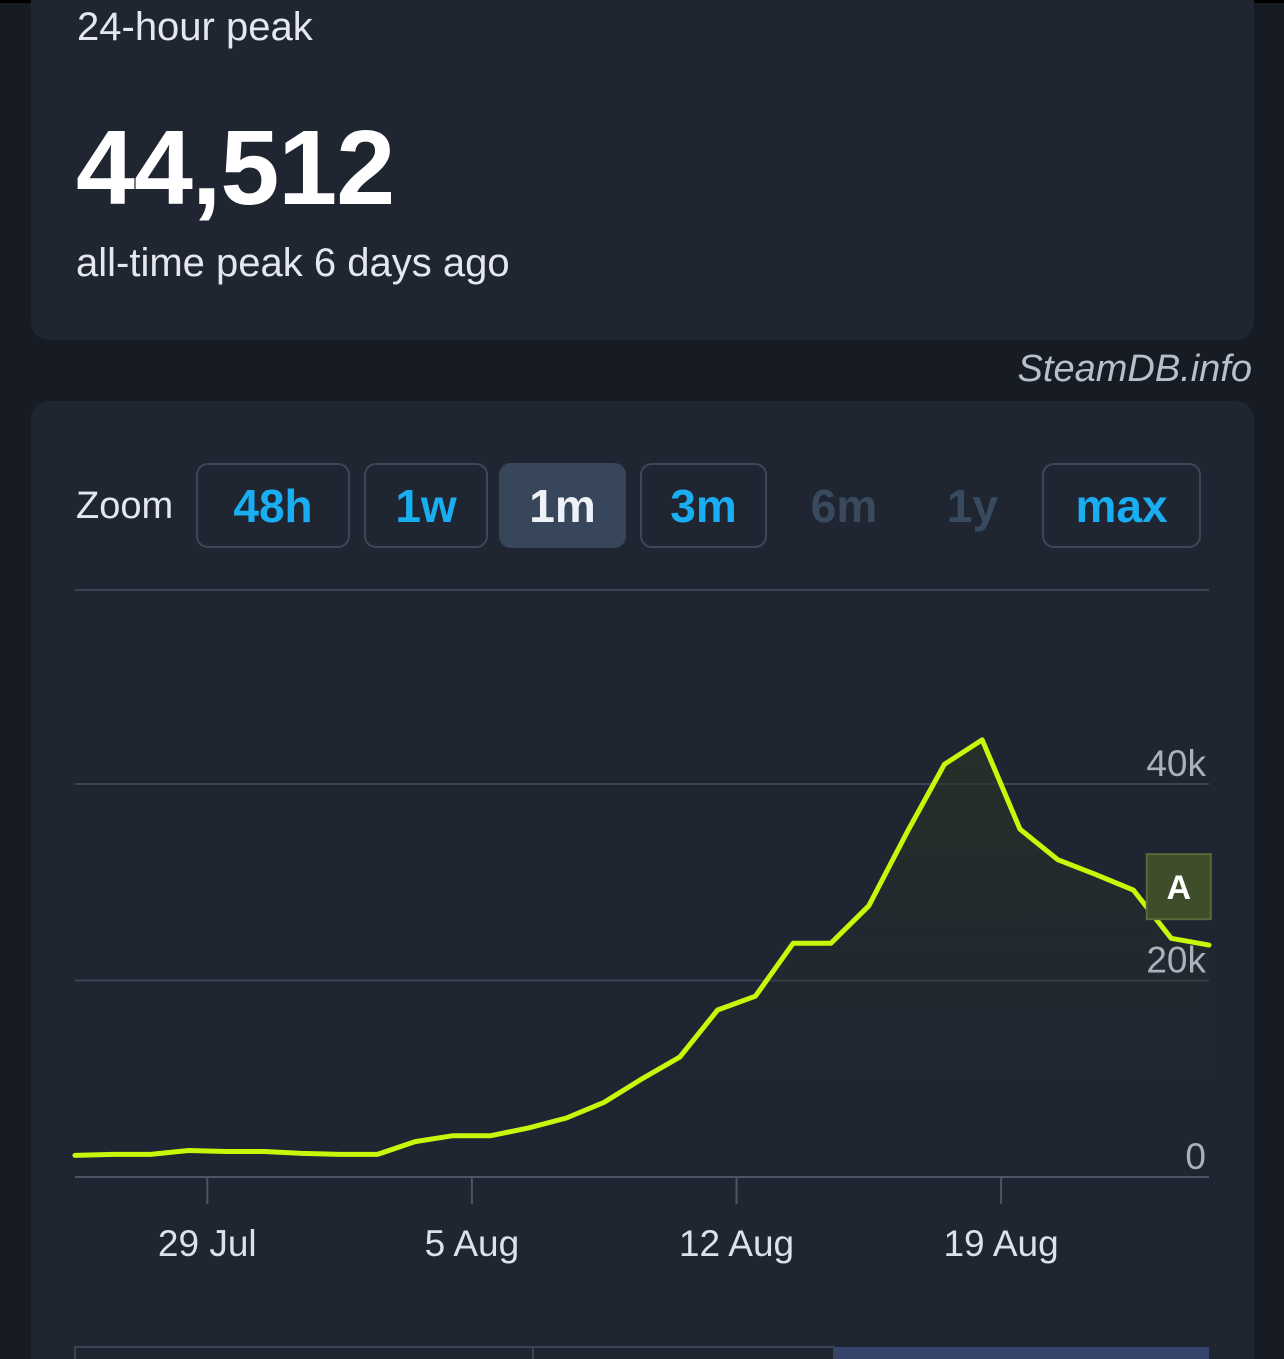 Image resolution: width=1284 pixels, height=1359 pixels. What do you see at coordinates (472, 1243) in the screenshot?
I see `x-tick-label: 5 Aug` at bounding box center [472, 1243].